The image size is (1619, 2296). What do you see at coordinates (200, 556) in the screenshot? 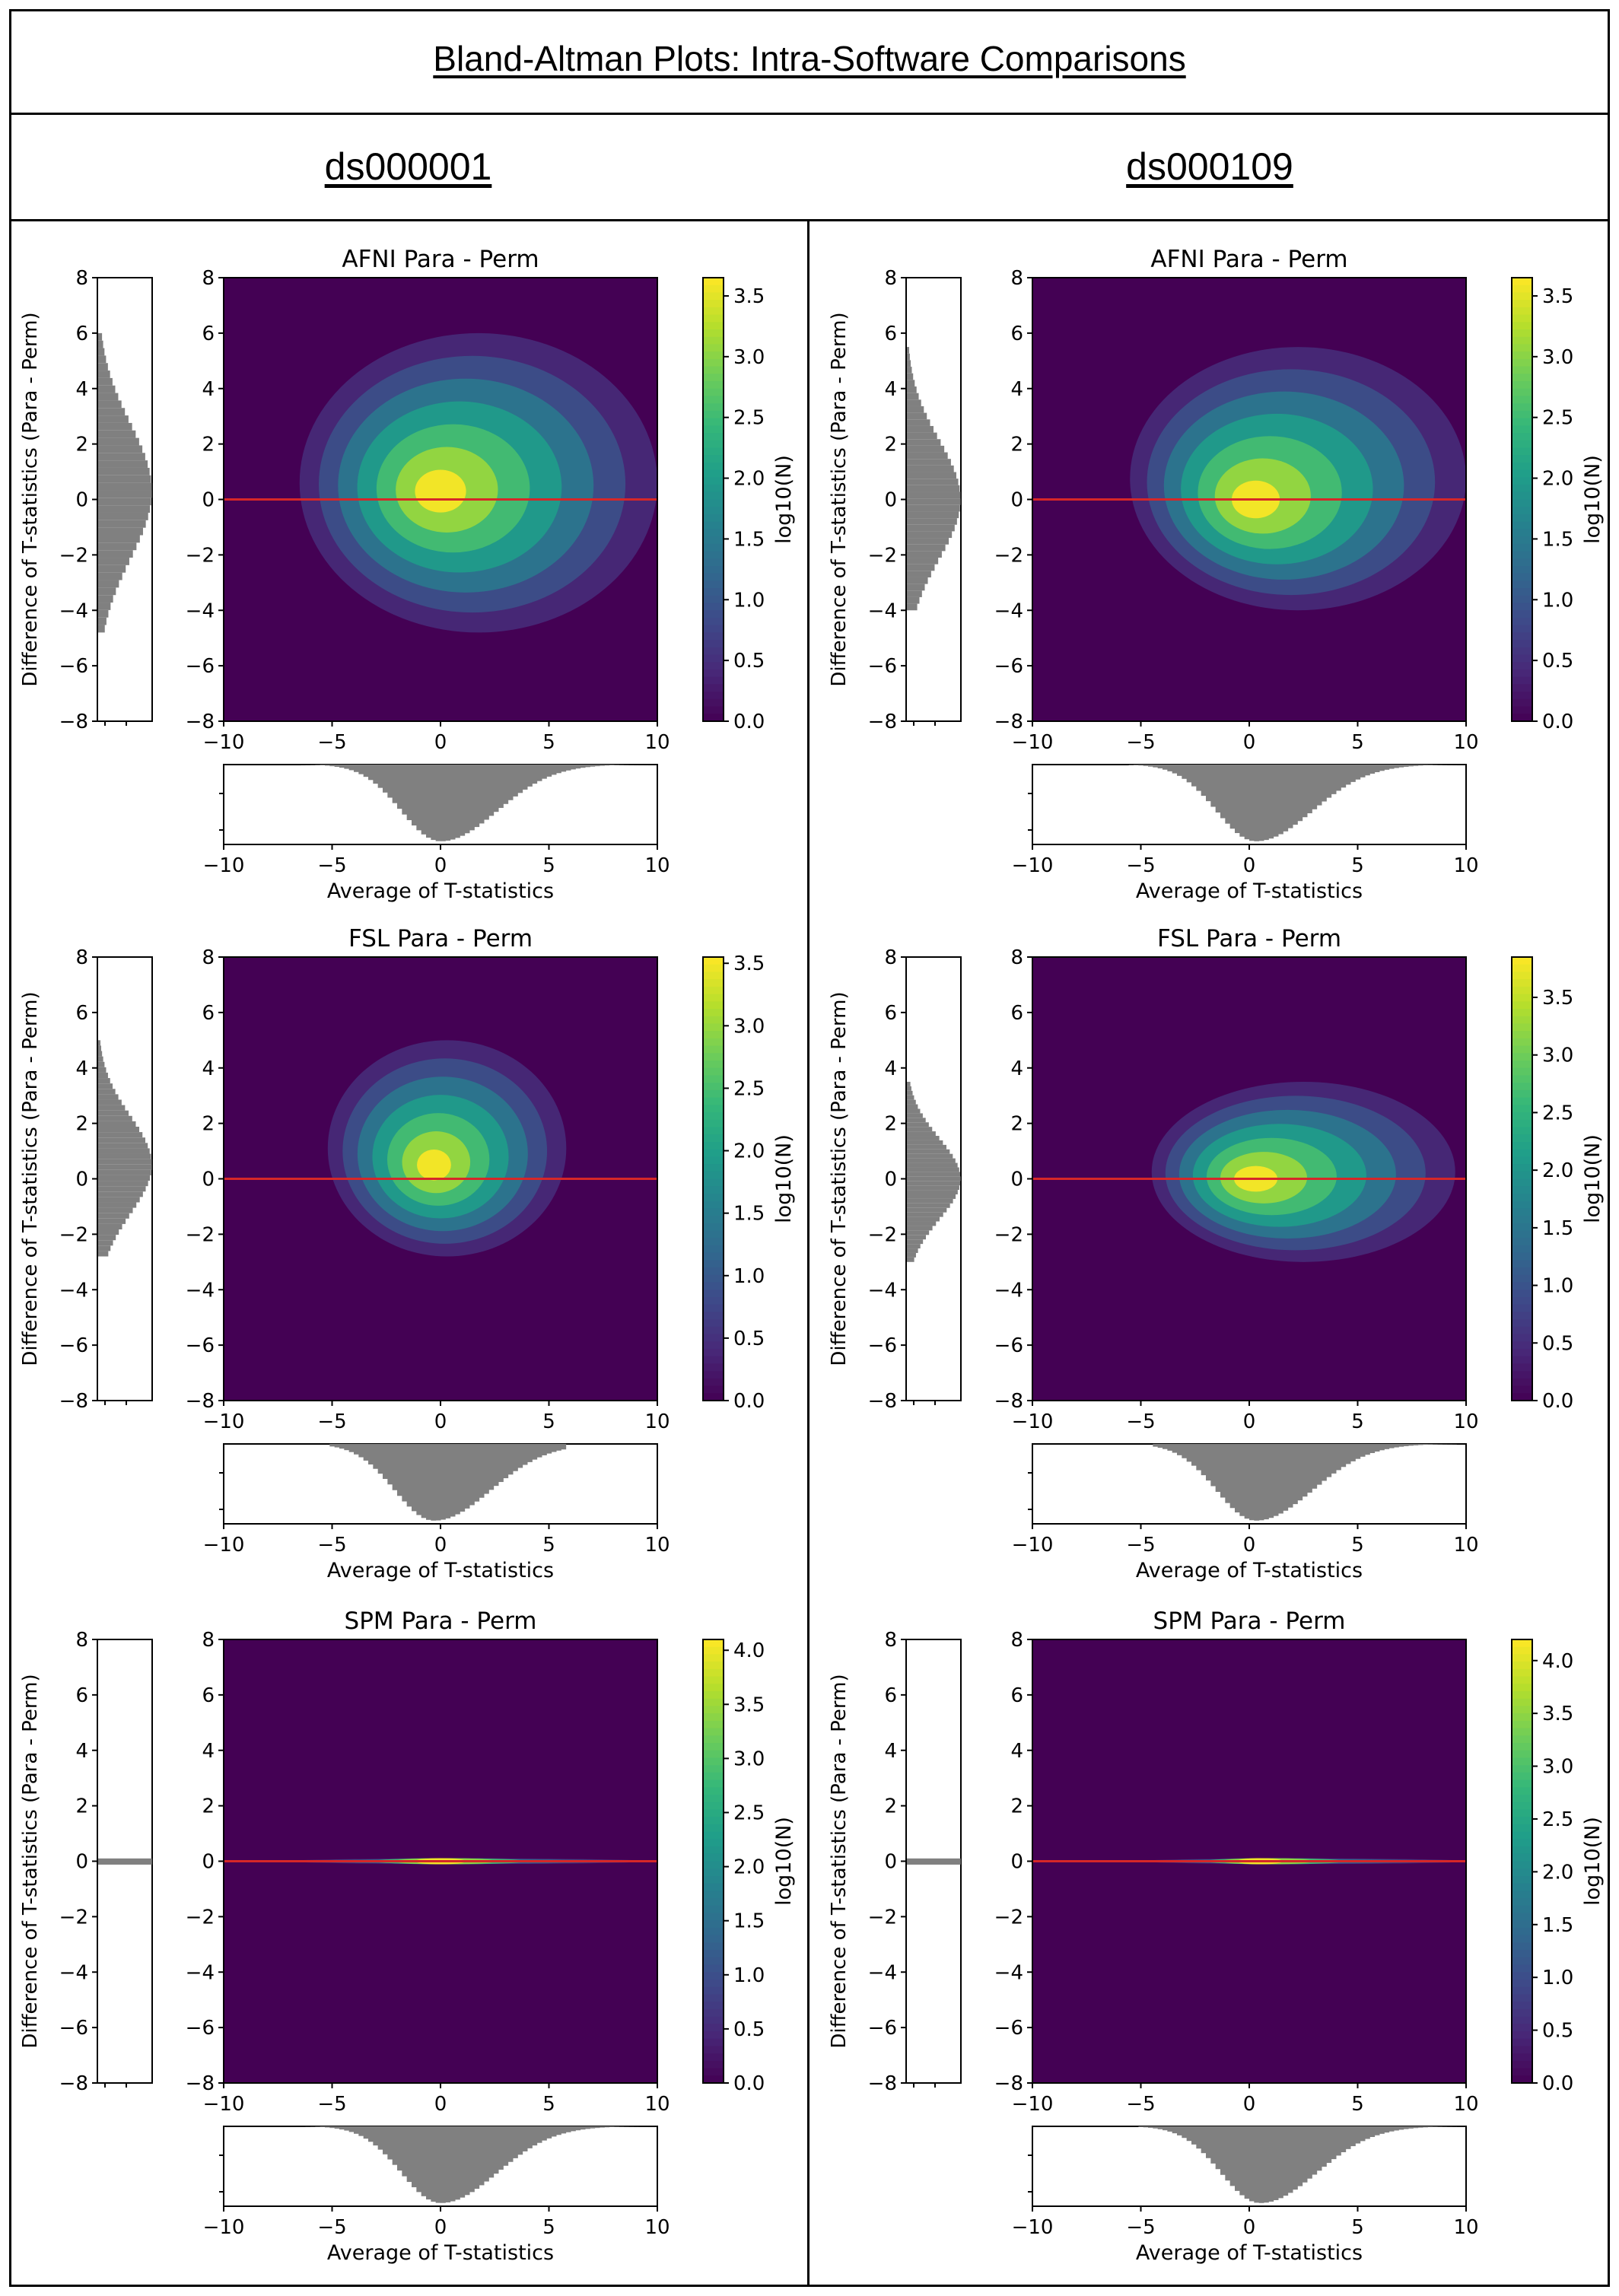
I see `y-tick-label: −2` at bounding box center [200, 556].